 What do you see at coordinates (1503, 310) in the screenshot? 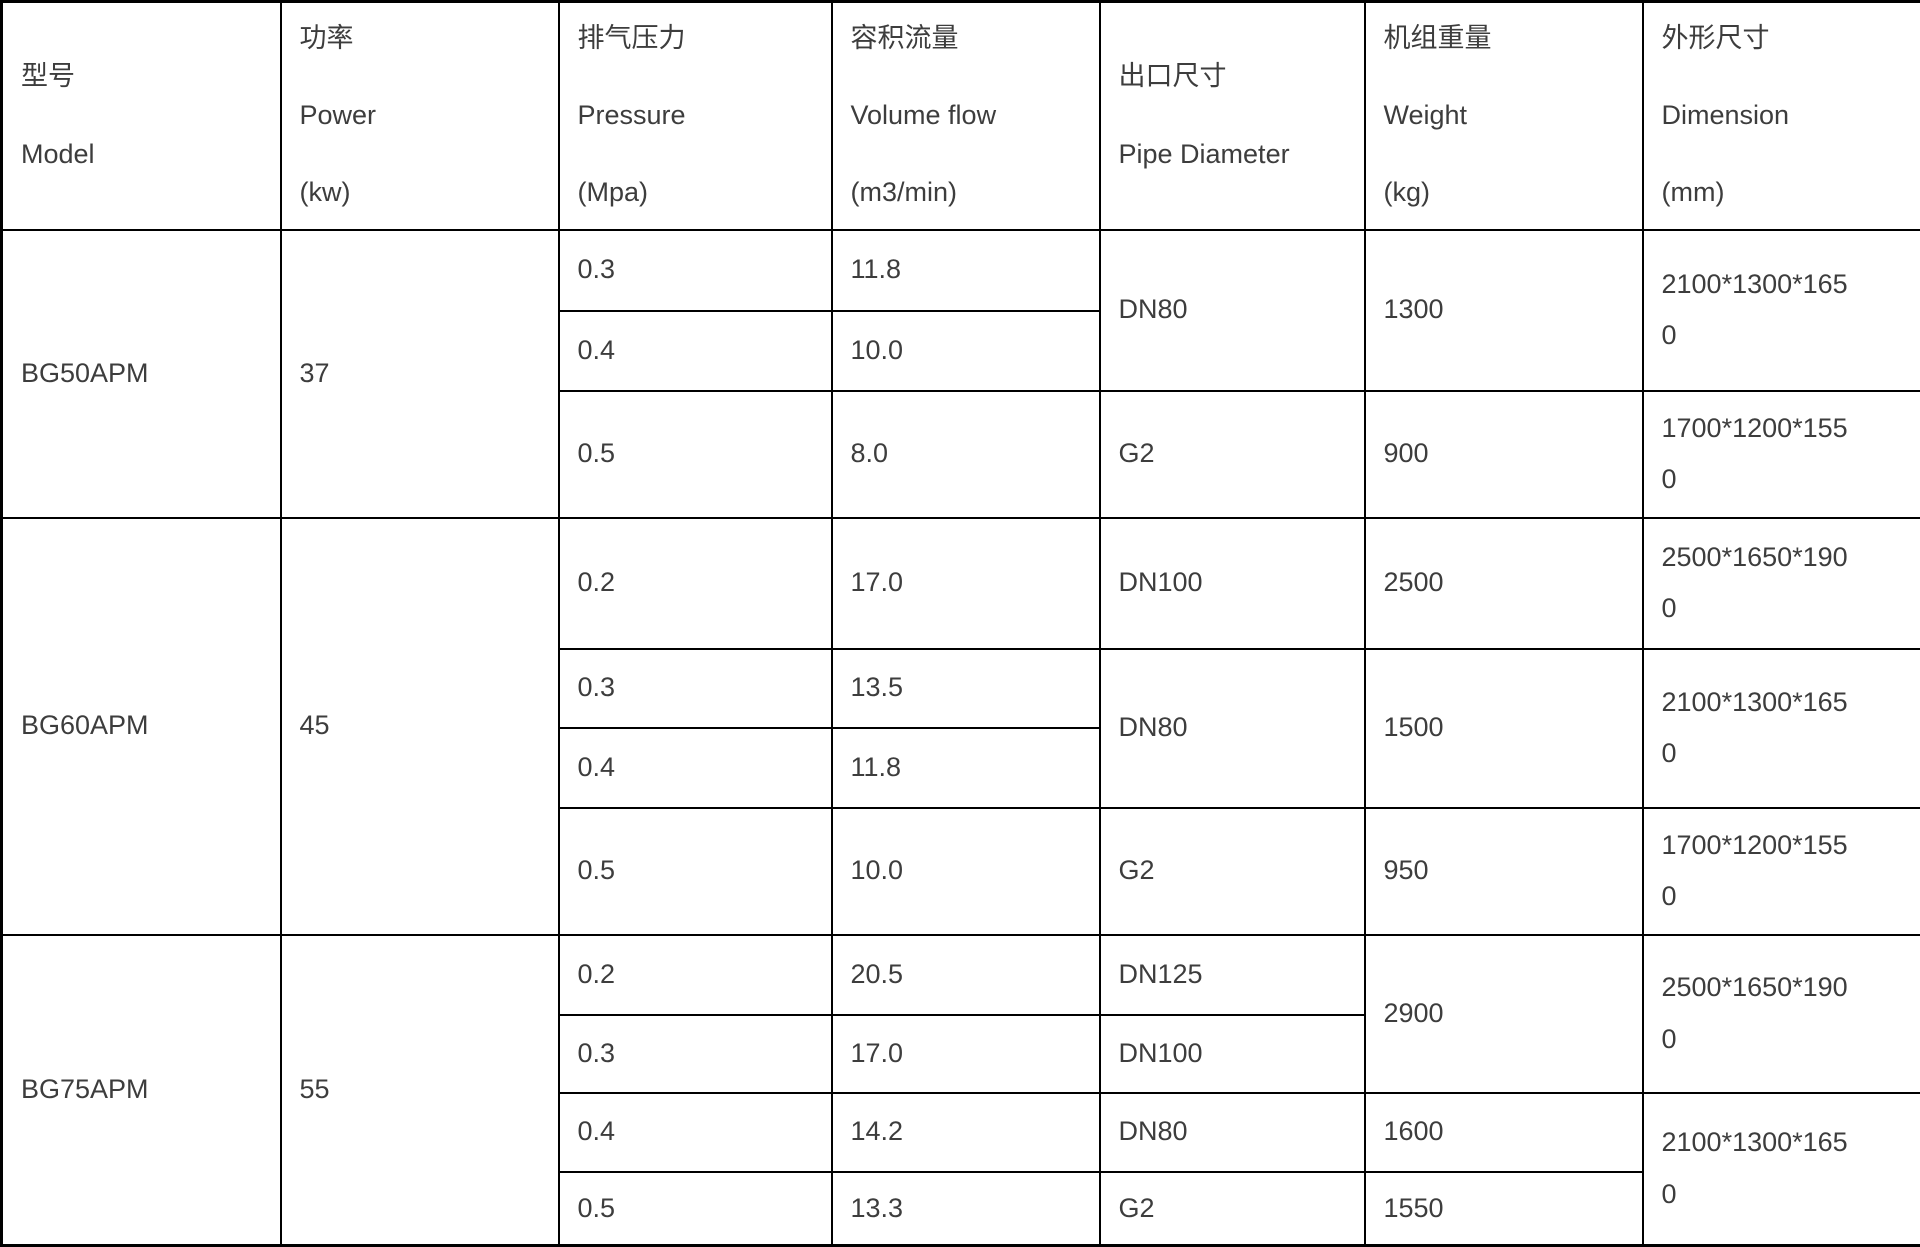
I see `weight-cell: 1300` at bounding box center [1503, 310].